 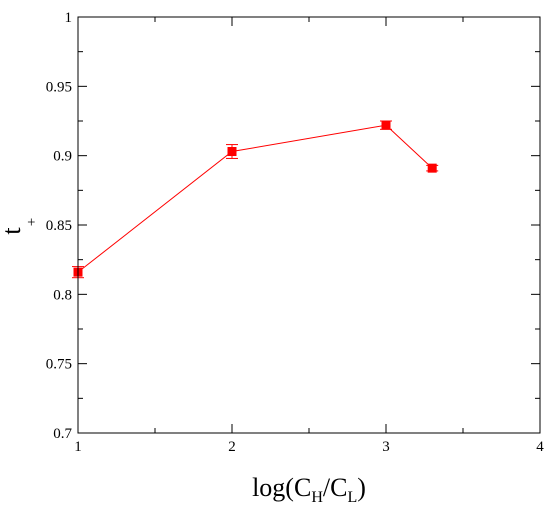 I want to click on y-tick-label: 0.75, so click(x=59, y=365).